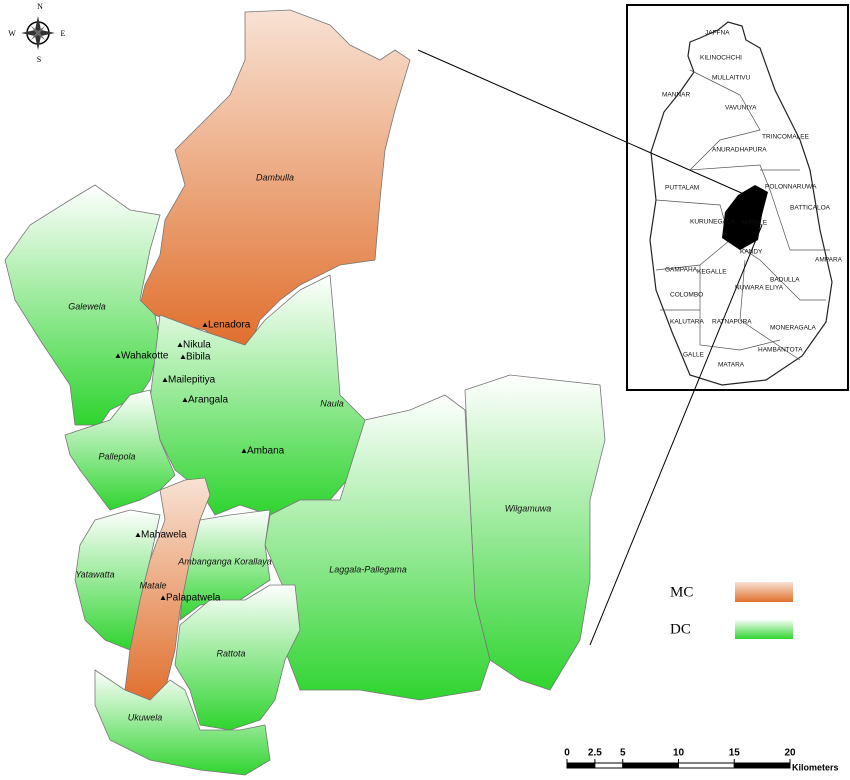 This screenshot has height=780, width=850. Describe the element at coordinates (63, 33) in the screenshot. I see `compass-e: E` at that location.